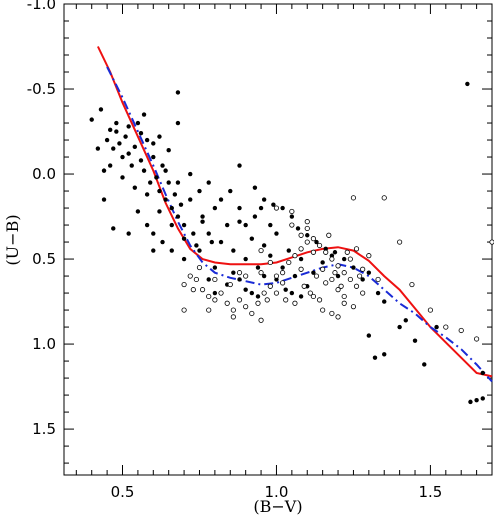 Image resolution: width=494 pixels, height=522 pixels. What do you see at coordinates (44, 174) in the screenshot?
I see `y-tick-label: 0.0` at bounding box center [44, 174].